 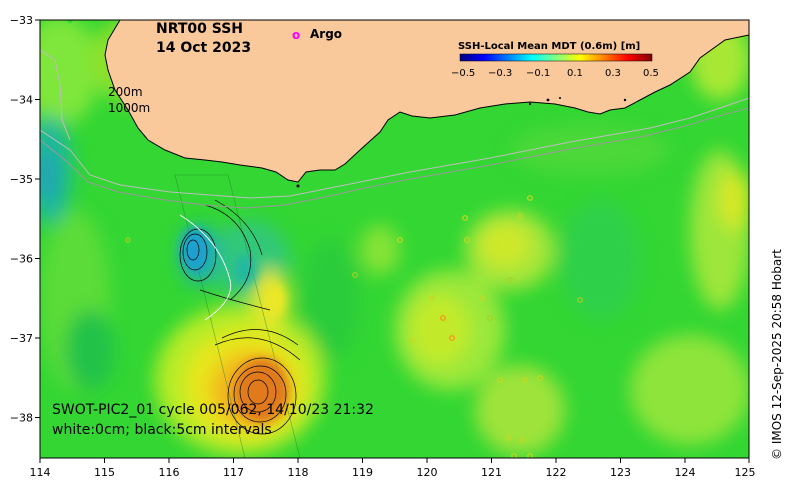 I want to click on colorbar-tick: 0.3, so click(x=613, y=73).